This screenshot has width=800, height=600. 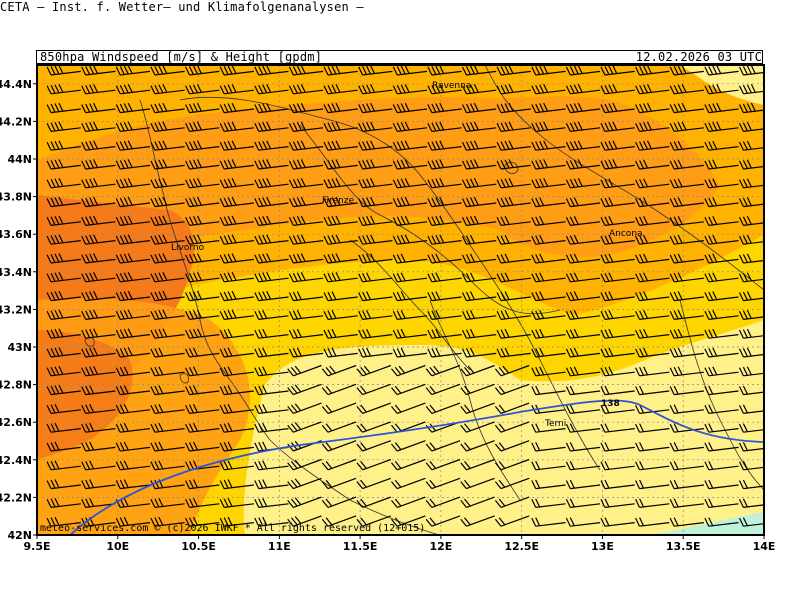 What do you see at coordinates (338, 201) in the screenshot?
I see `city-label-firenze: Firenze` at bounding box center [338, 201].